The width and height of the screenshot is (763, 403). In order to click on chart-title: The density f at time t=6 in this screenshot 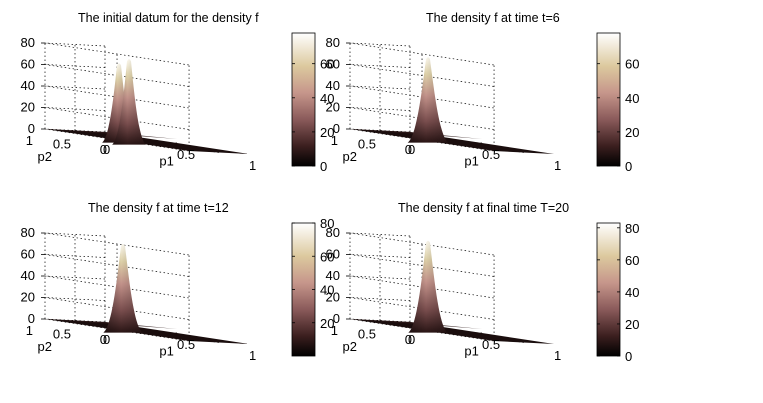, I will do `click(493, 18)`.